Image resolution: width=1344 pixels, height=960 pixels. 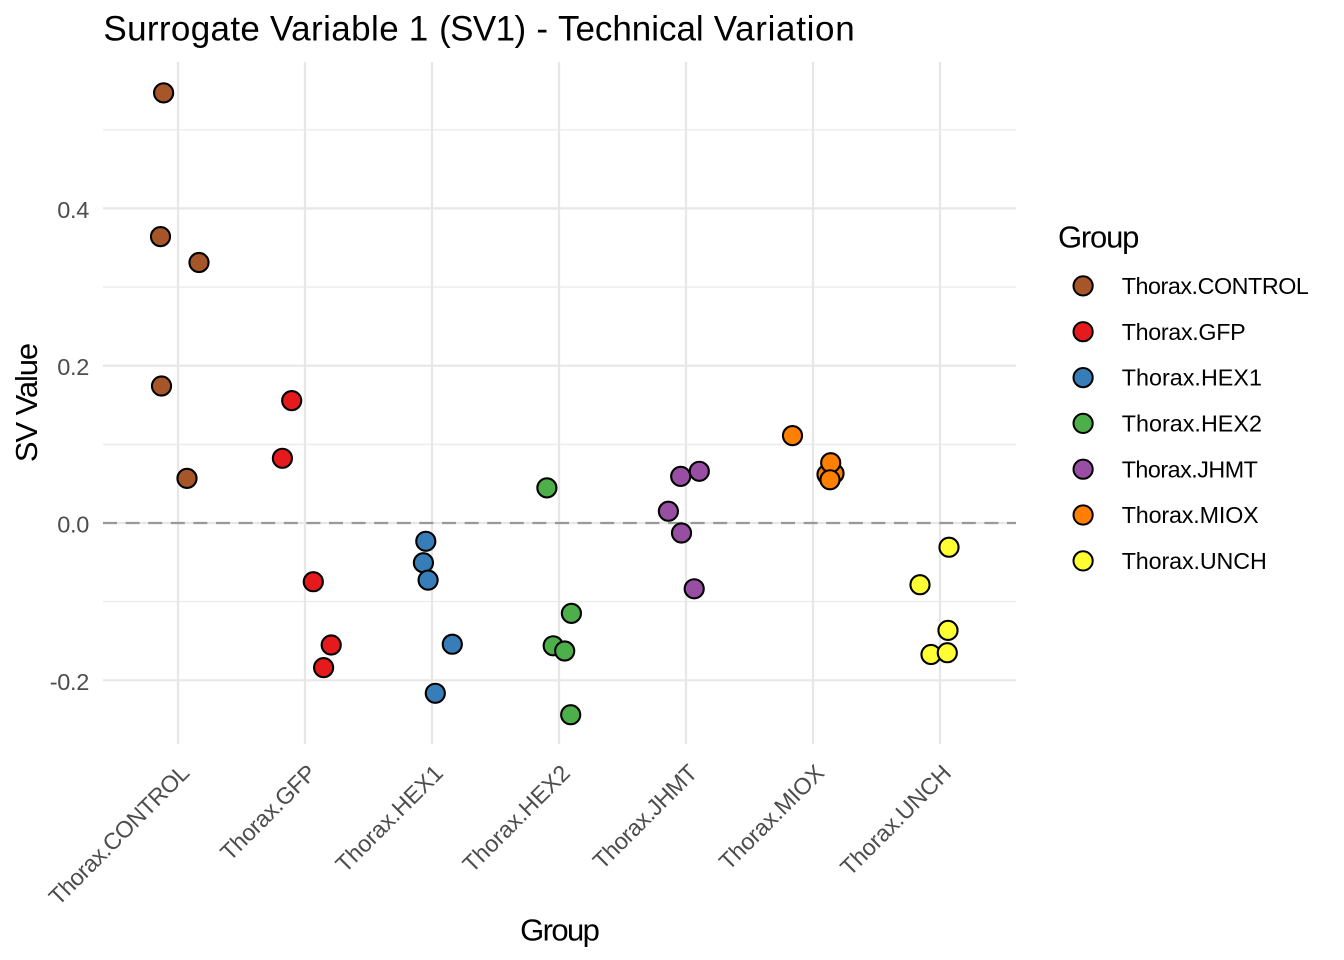 What do you see at coordinates (1190, 469) in the screenshot?
I see `svg-text: Thorax.JHMT` at bounding box center [1190, 469].